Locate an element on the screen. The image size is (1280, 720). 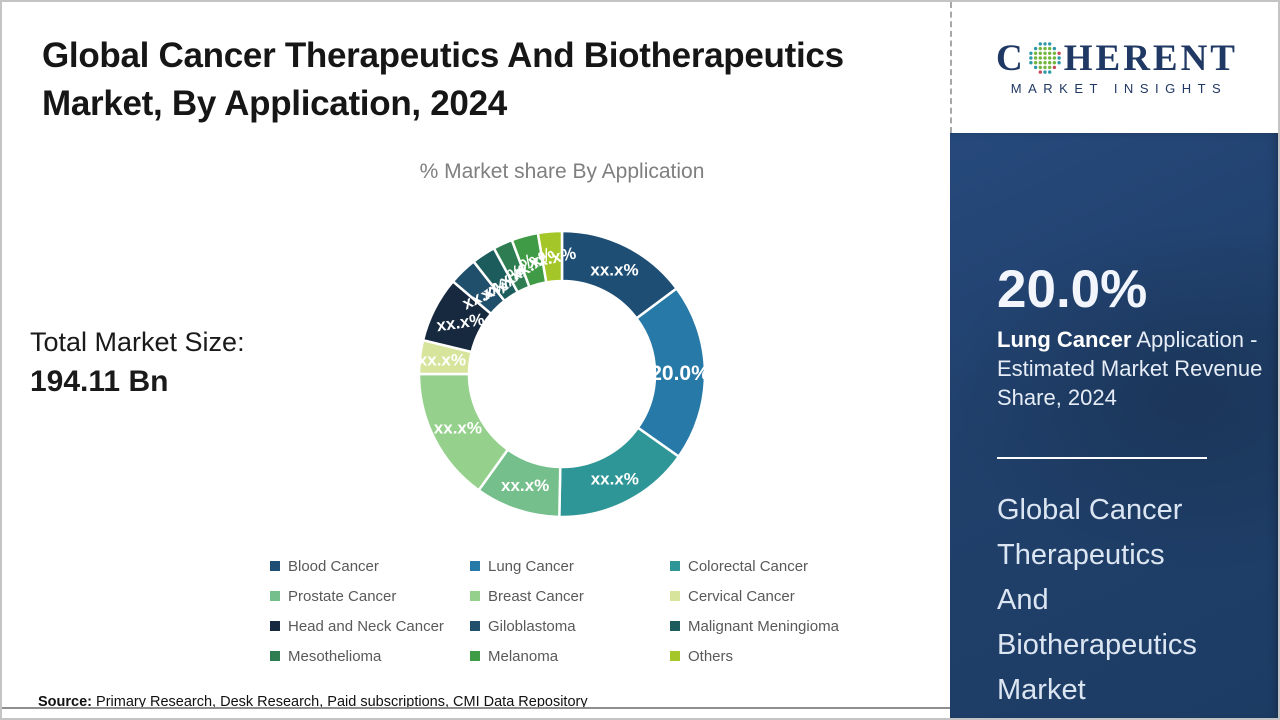
logo-subtitle: MARKET INSIGHTS is located at coordinates (1119, 88).